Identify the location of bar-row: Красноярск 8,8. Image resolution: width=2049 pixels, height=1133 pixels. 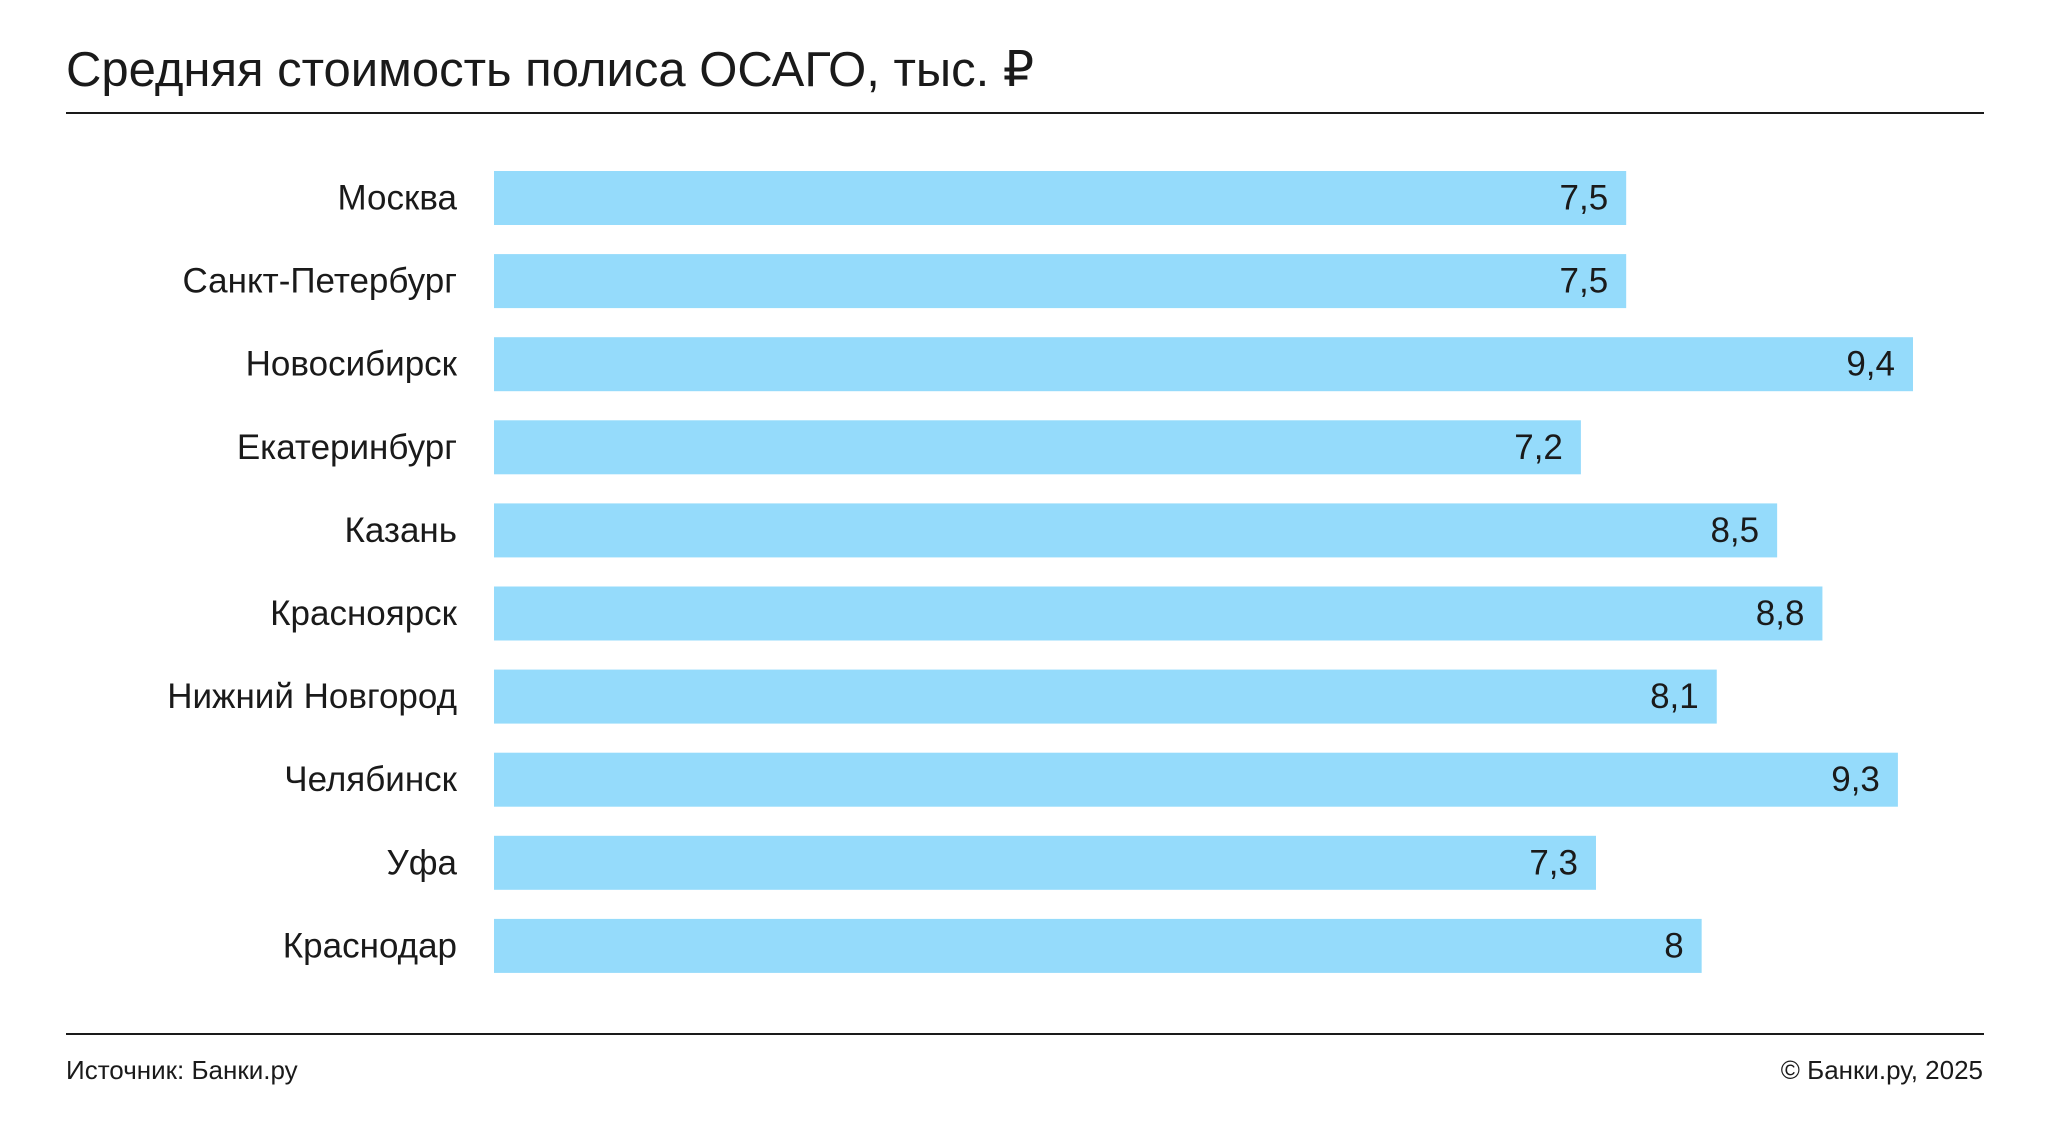
(1046, 613).